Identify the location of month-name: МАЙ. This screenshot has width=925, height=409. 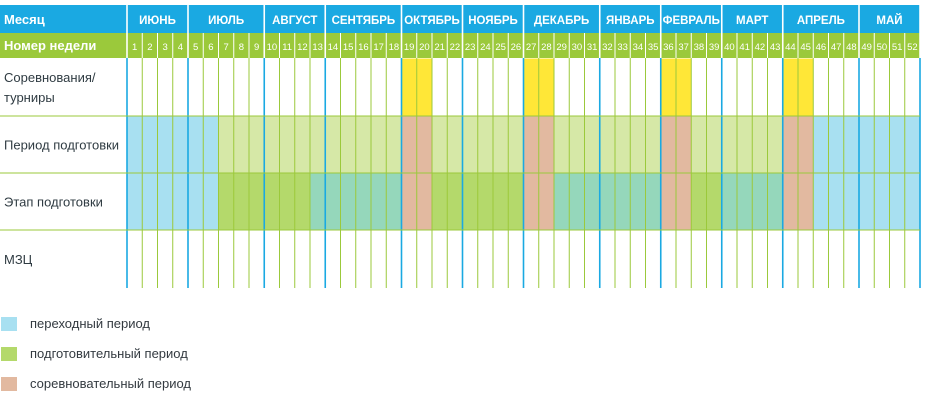
(889, 20).